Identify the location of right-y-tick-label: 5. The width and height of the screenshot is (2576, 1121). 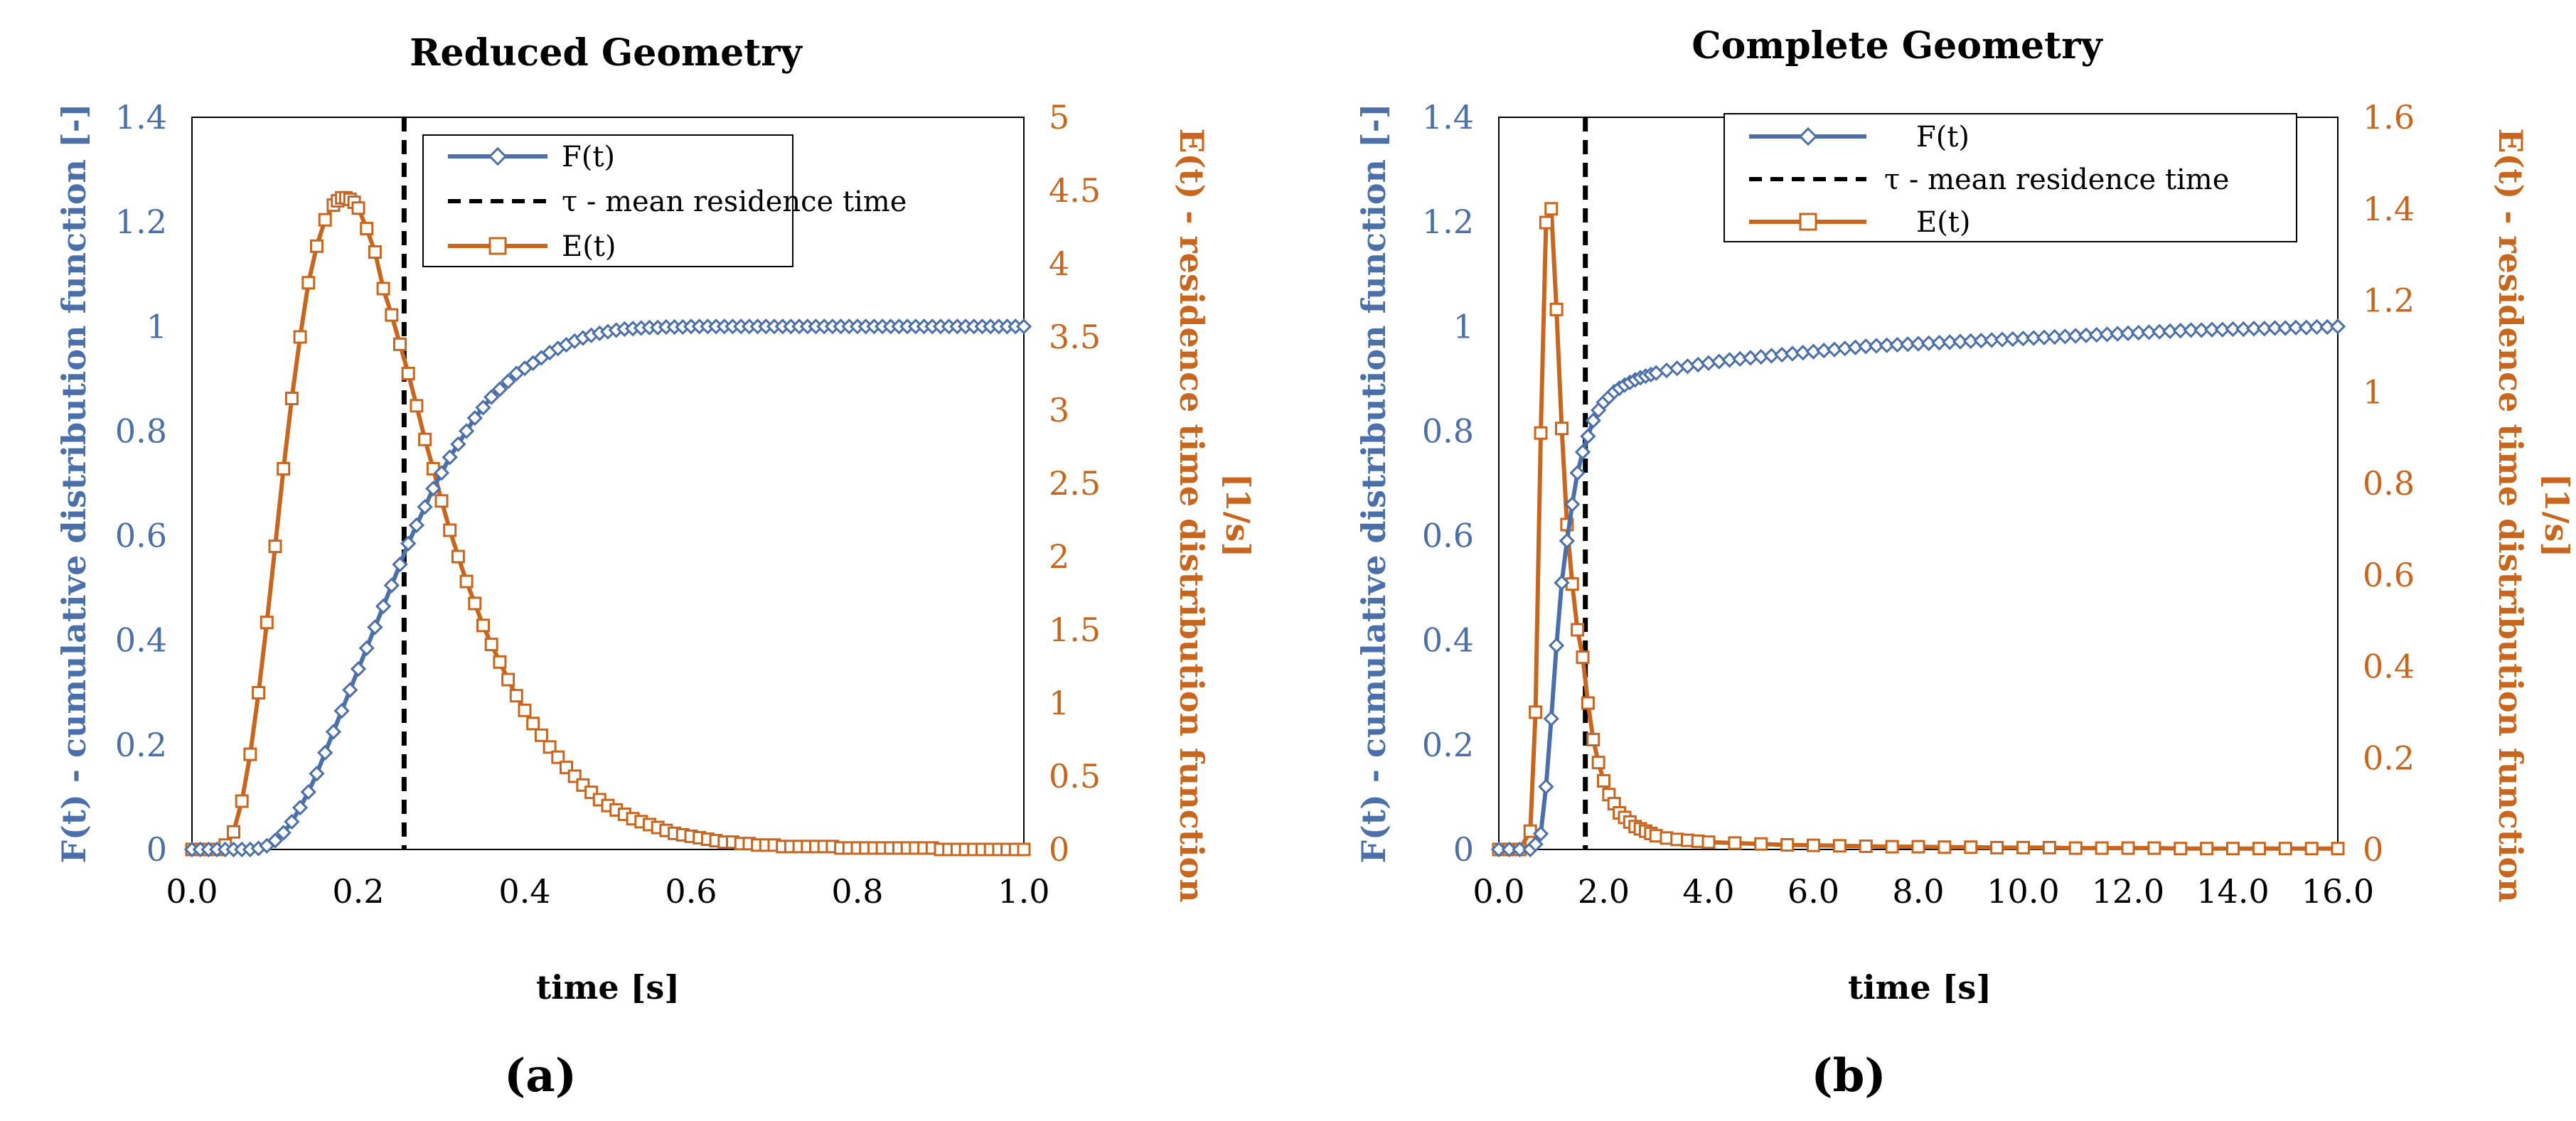
(1059, 117).